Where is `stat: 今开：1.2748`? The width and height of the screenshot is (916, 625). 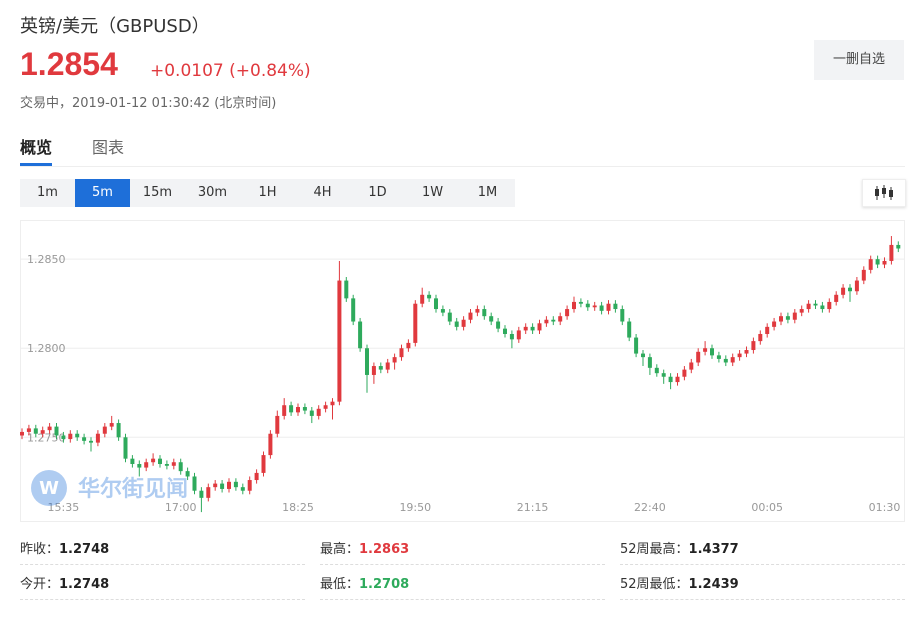 stat: 今开：1.2748 is located at coordinates (64, 582).